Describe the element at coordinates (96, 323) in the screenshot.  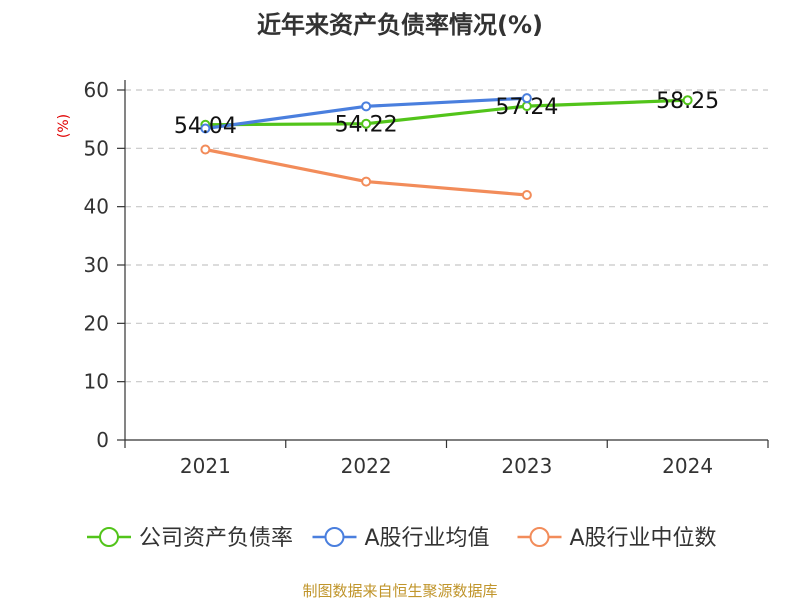
I see `y-tick-label: 20` at that location.